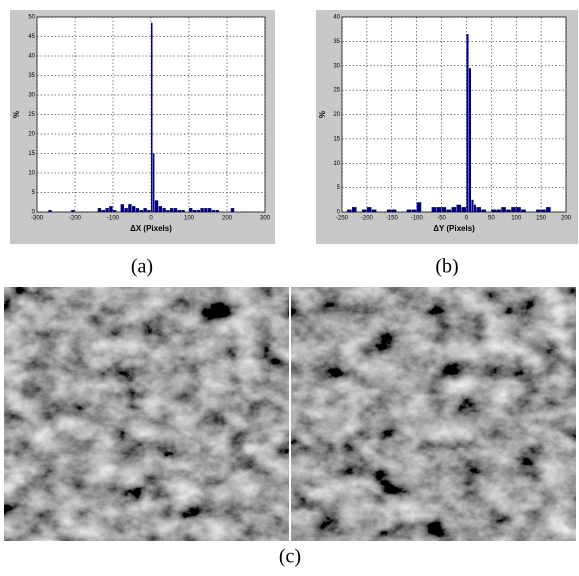  Describe the element at coordinates (37, 219) in the screenshot. I see `x-tick-label: -300` at that location.